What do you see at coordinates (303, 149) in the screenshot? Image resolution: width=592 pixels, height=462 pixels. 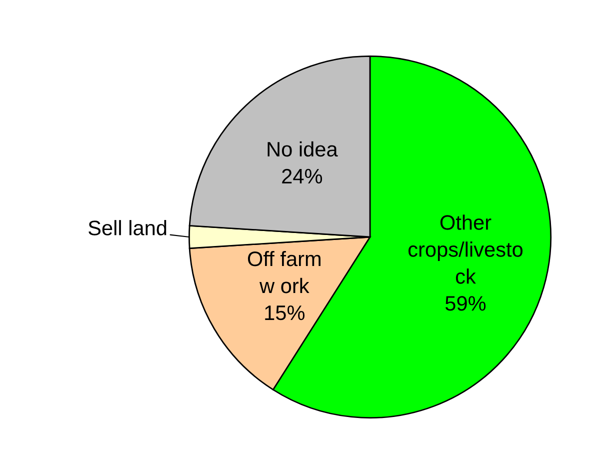 I see `slice-label: No idea` at bounding box center [303, 149].